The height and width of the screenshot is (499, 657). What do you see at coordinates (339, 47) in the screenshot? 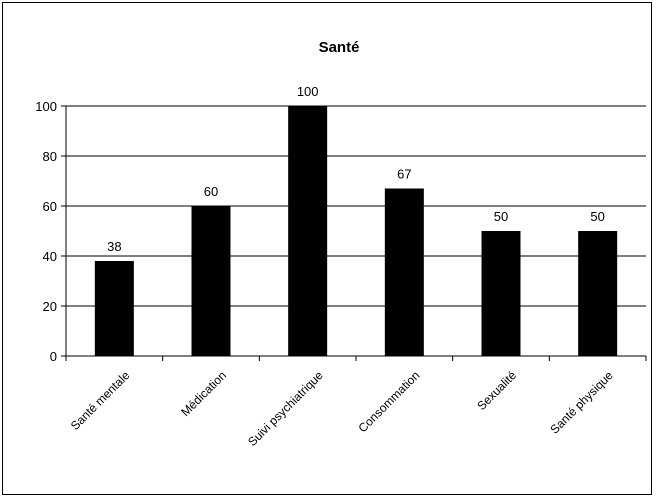
I see `chart-title: Santé` at bounding box center [339, 47].